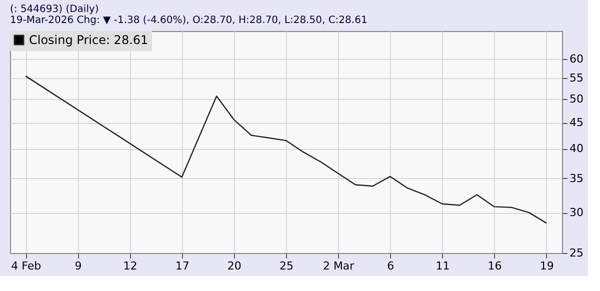  What do you see at coordinates (130, 266) in the screenshot?
I see `x-tick-label: 12` at bounding box center [130, 266].